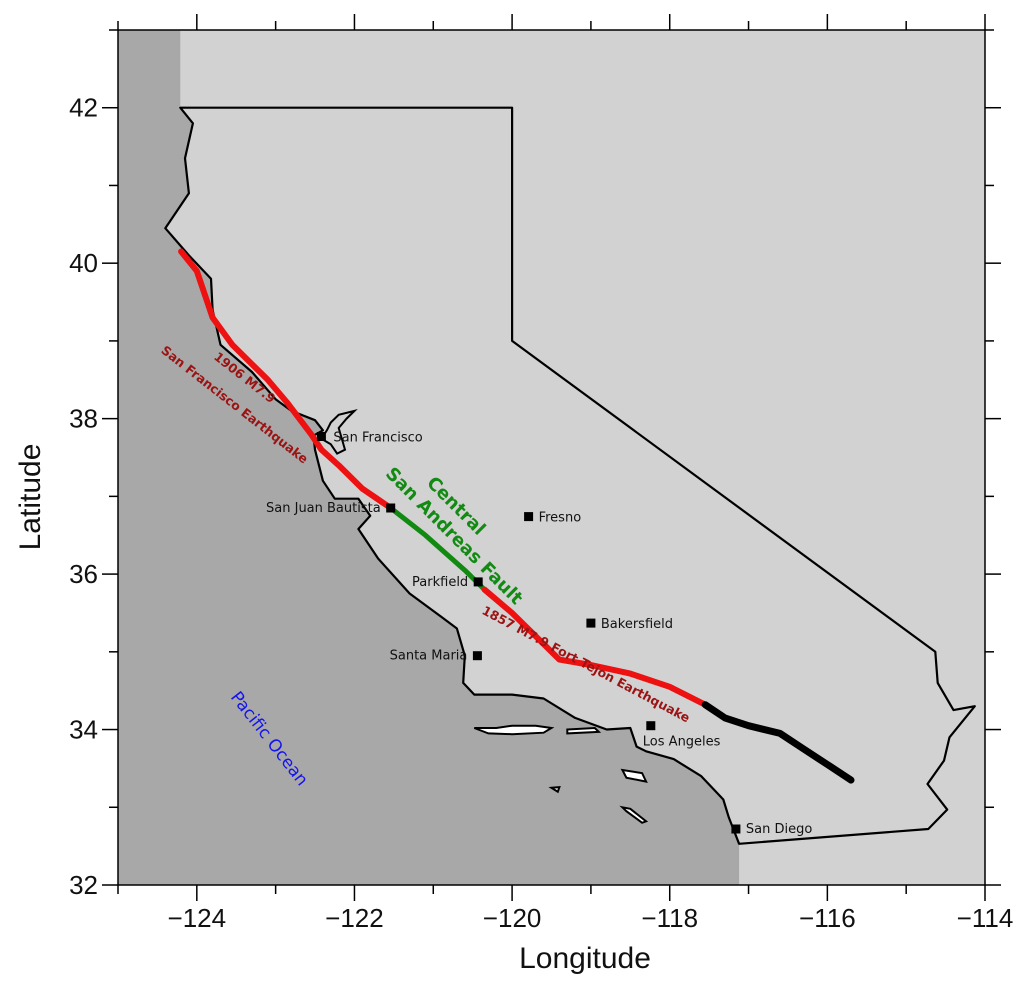 This screenshot has height=986, width=1024. I want to click on x-axis-title: Longitude, so click(585, 958).